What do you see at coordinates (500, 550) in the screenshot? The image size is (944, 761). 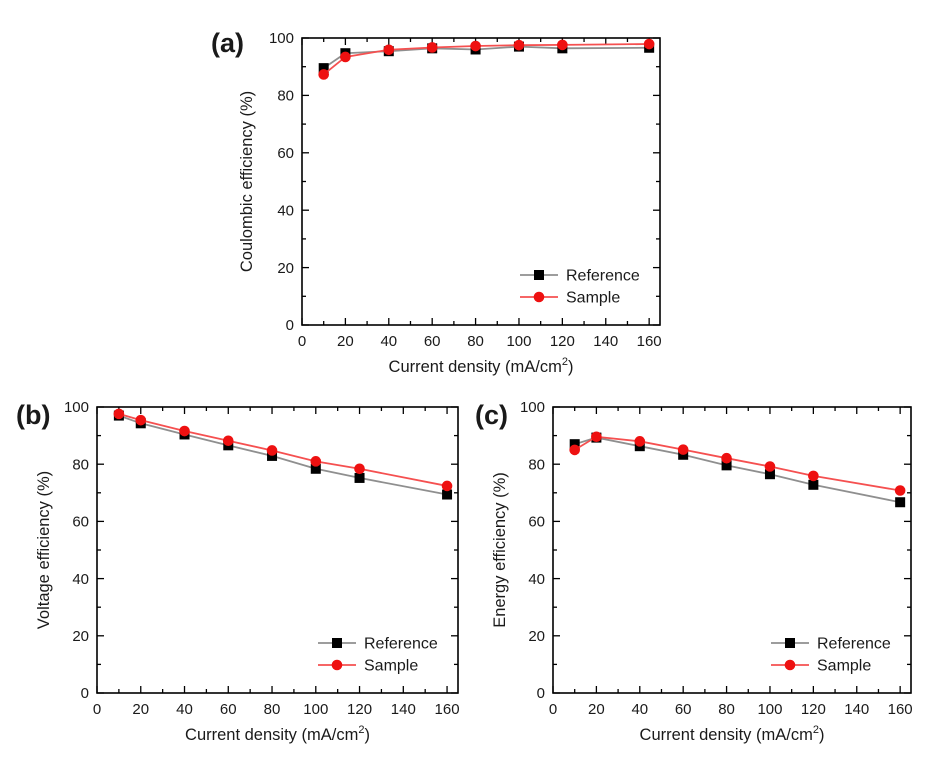 I see `y-axis-label: Energy efficiency (%)` at bounding box center [500, 550].